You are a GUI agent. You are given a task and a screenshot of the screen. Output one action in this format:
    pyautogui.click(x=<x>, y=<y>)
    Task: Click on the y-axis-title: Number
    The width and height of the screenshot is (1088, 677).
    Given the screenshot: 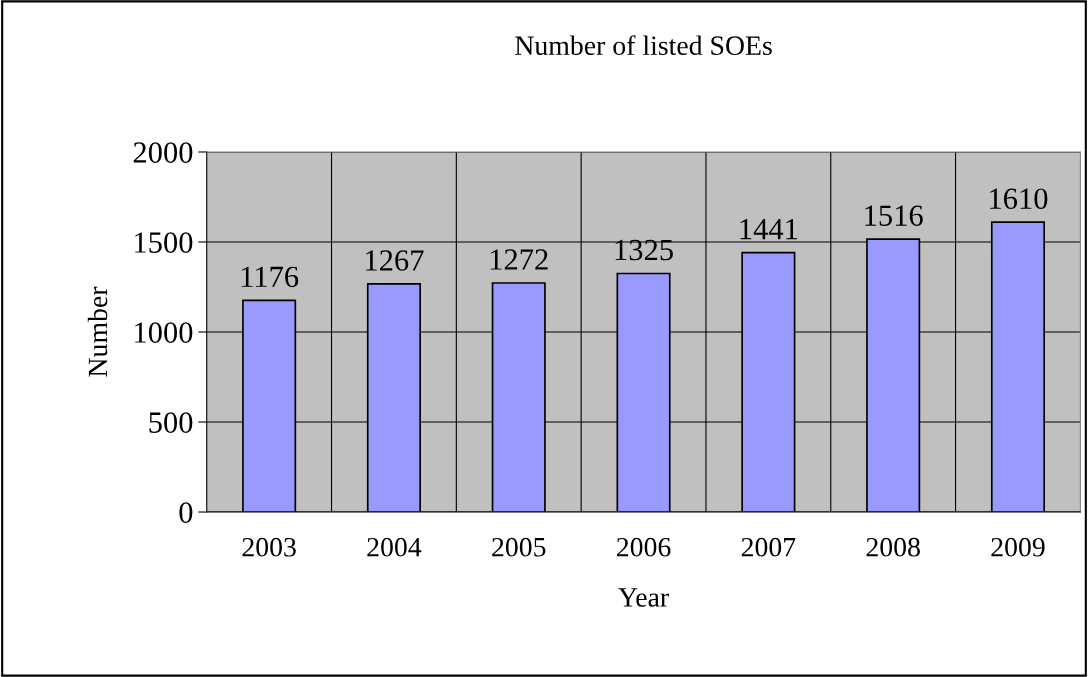 What is the action you would take?
    pyautogui.click(x=97, y=331)
    